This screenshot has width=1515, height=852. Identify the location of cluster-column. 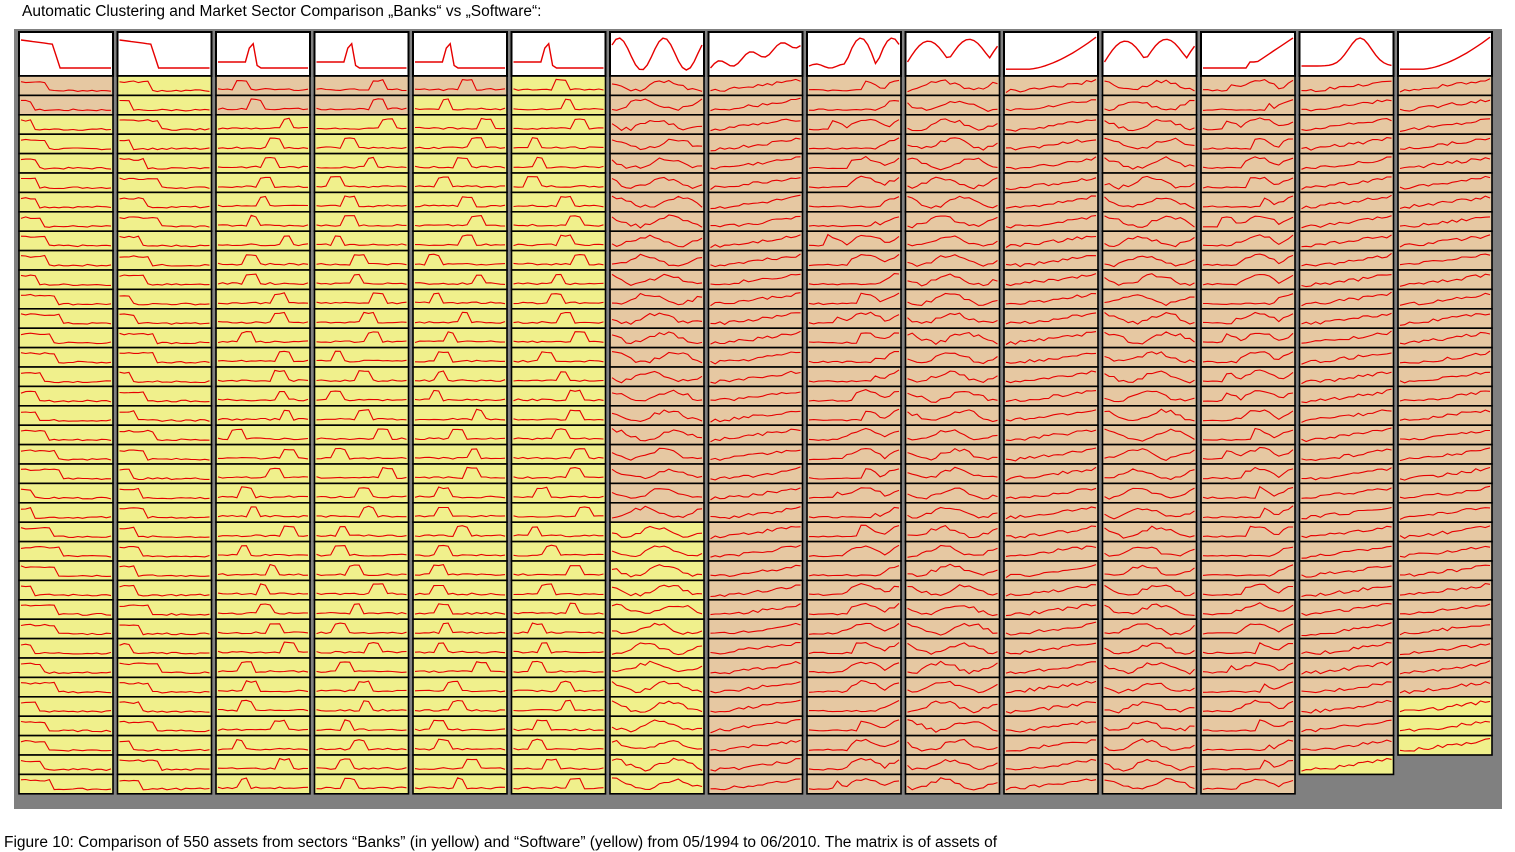
(558, 413).